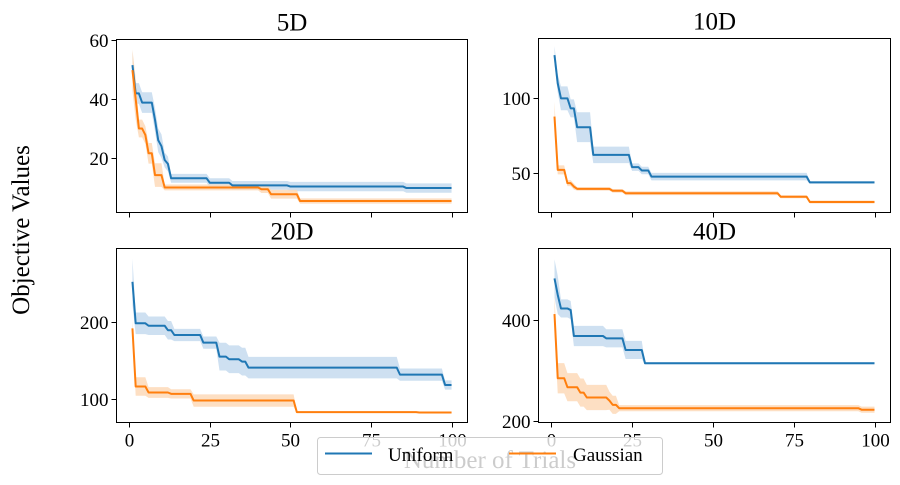  I want to click on legend: Uniform Gaussian, so click(490, 456).